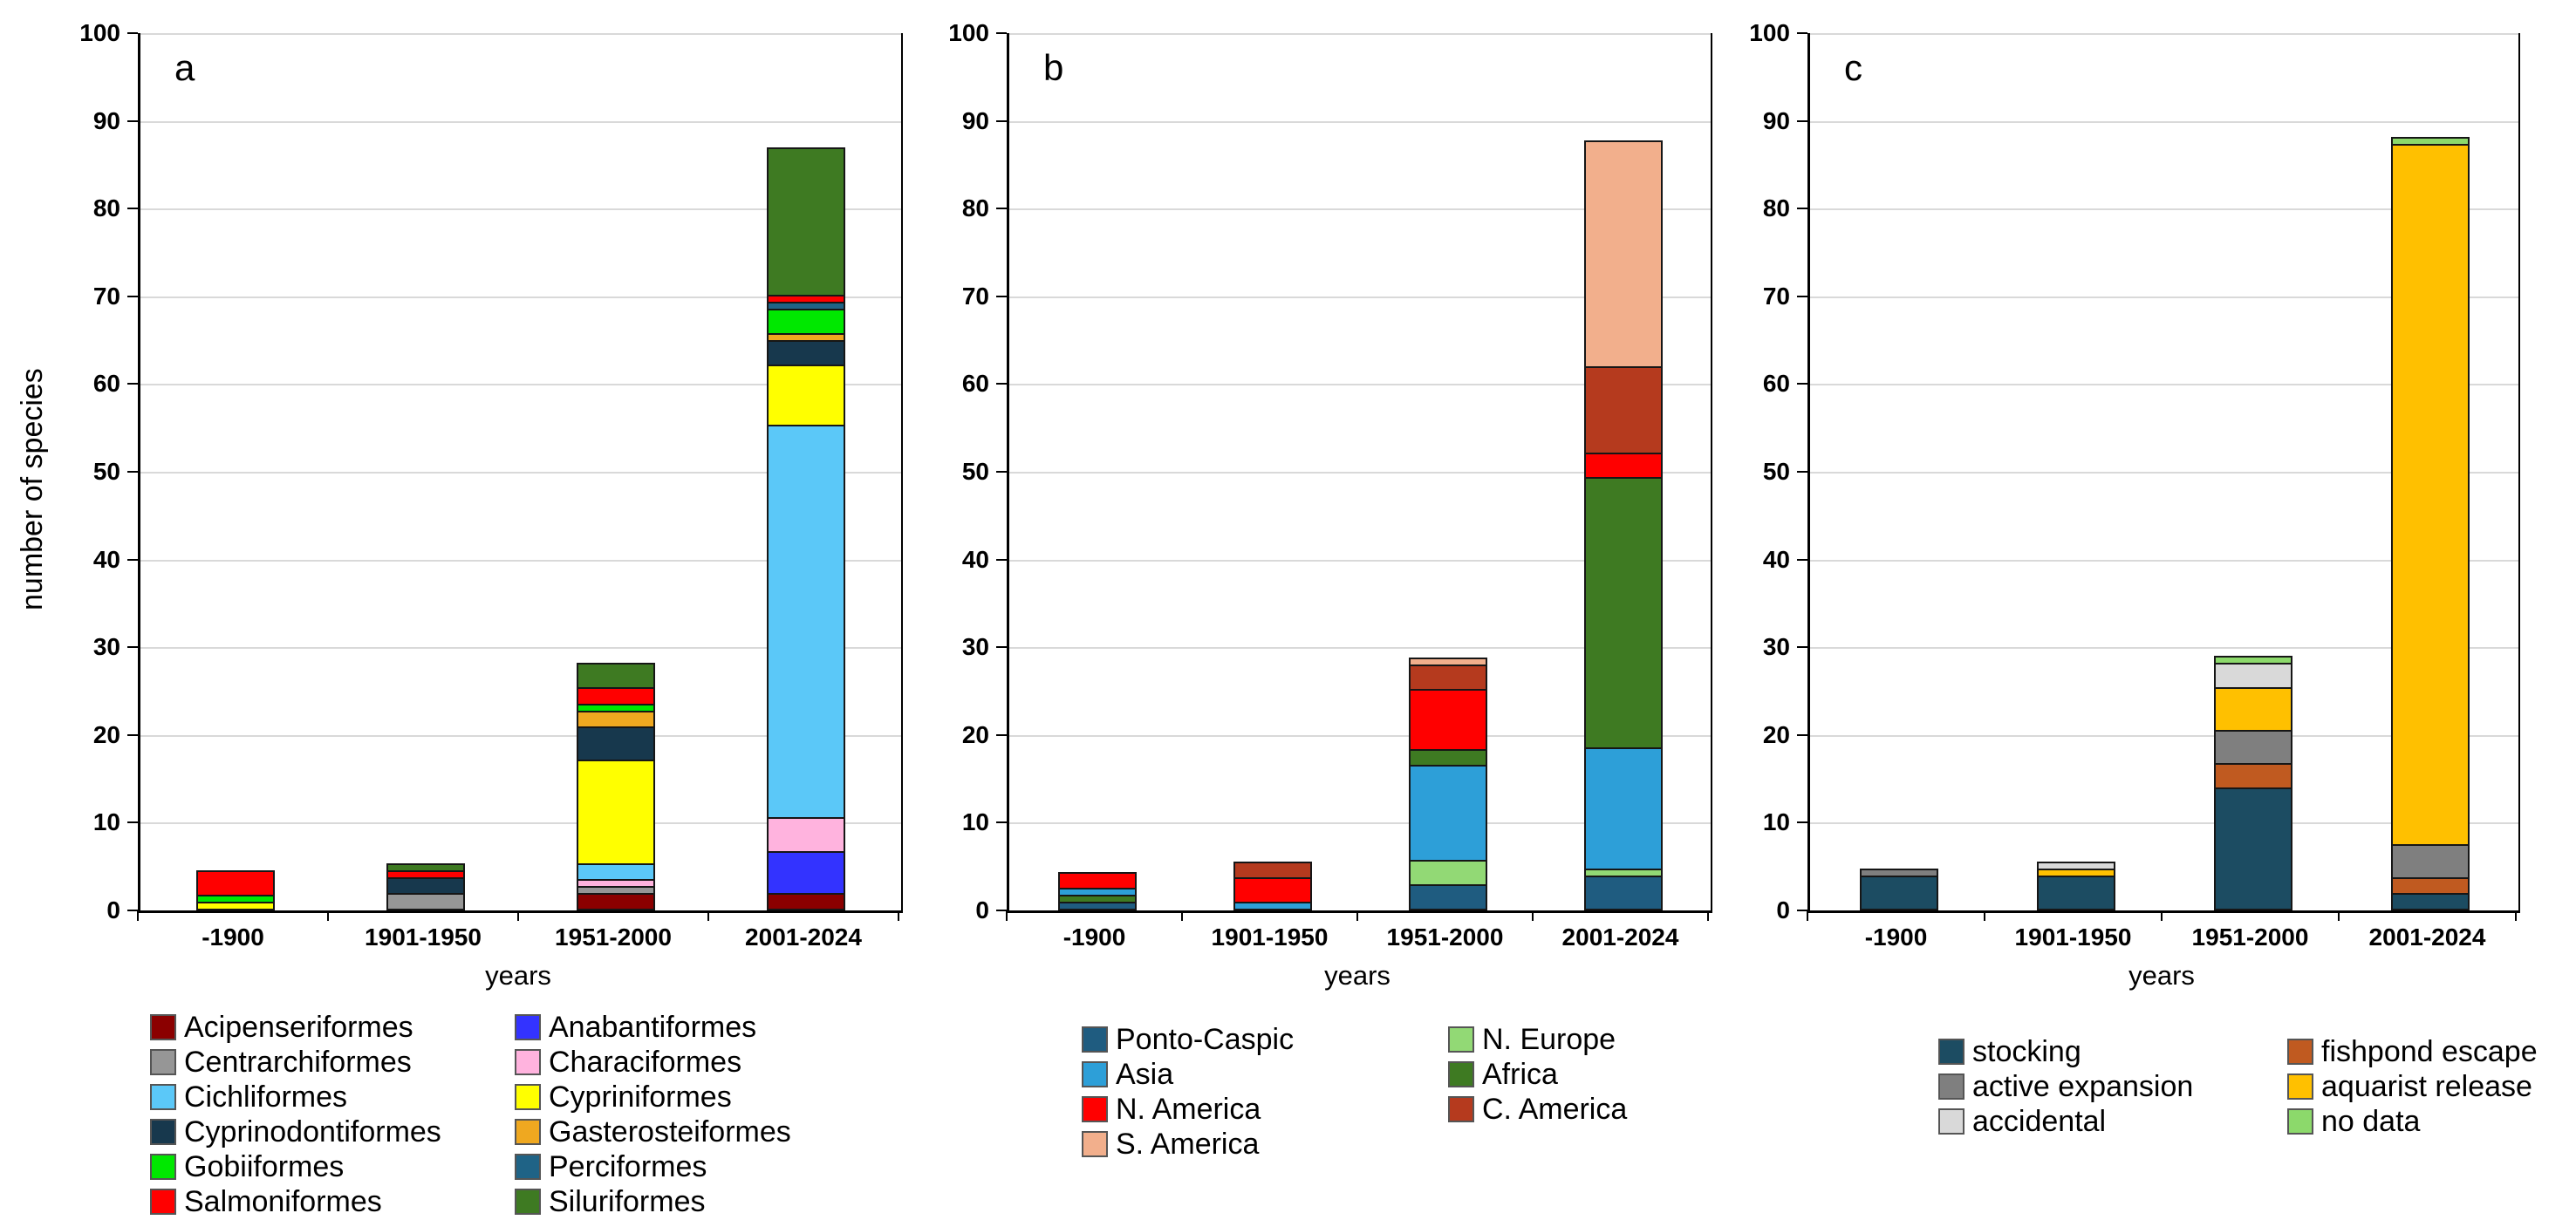 This screenshot has width=2576, height=1220. I want to click on segment-S. America, so click(1623, 254).